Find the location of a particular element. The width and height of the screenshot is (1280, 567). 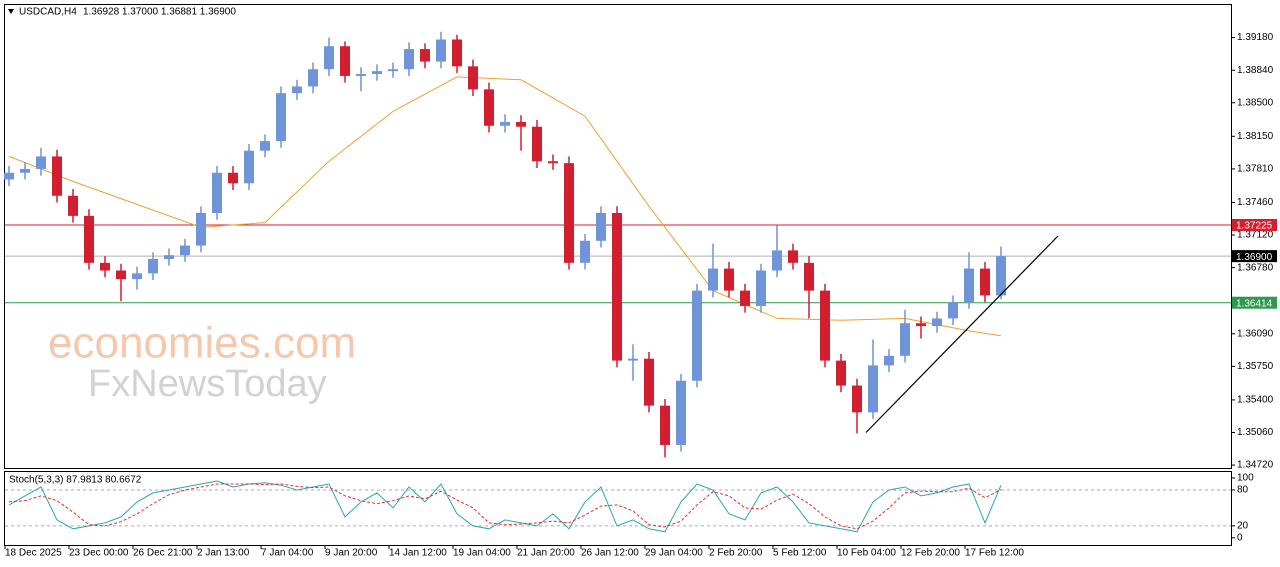

x-tick-label: 9 Jan 20:00 is located at coordinates (351, 553).